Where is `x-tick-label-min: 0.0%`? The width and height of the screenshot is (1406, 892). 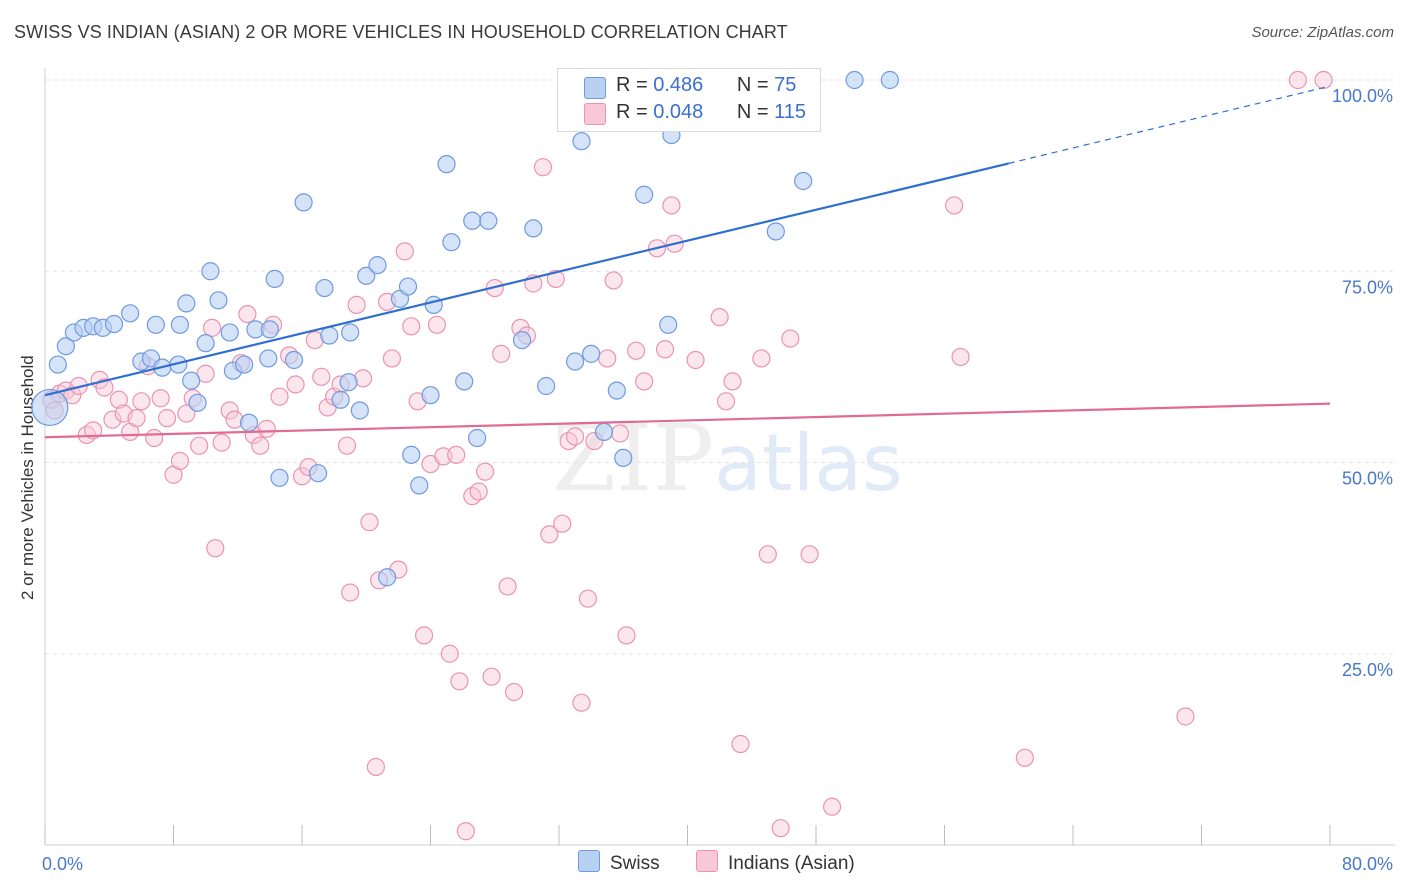
x-tick-label-min: 0.0% is located at coordinates (62, 864).